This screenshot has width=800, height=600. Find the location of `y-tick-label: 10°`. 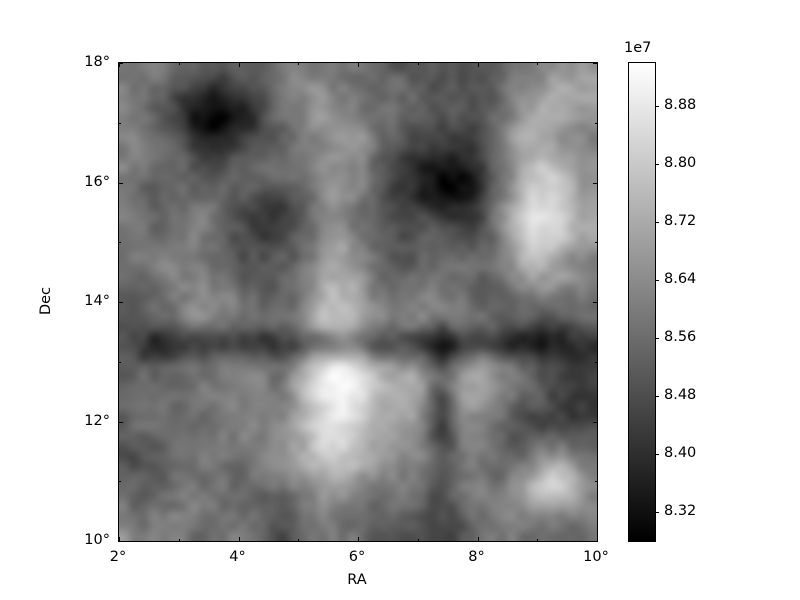

y-tick-label: 10° is located at coordinates (97, 539).